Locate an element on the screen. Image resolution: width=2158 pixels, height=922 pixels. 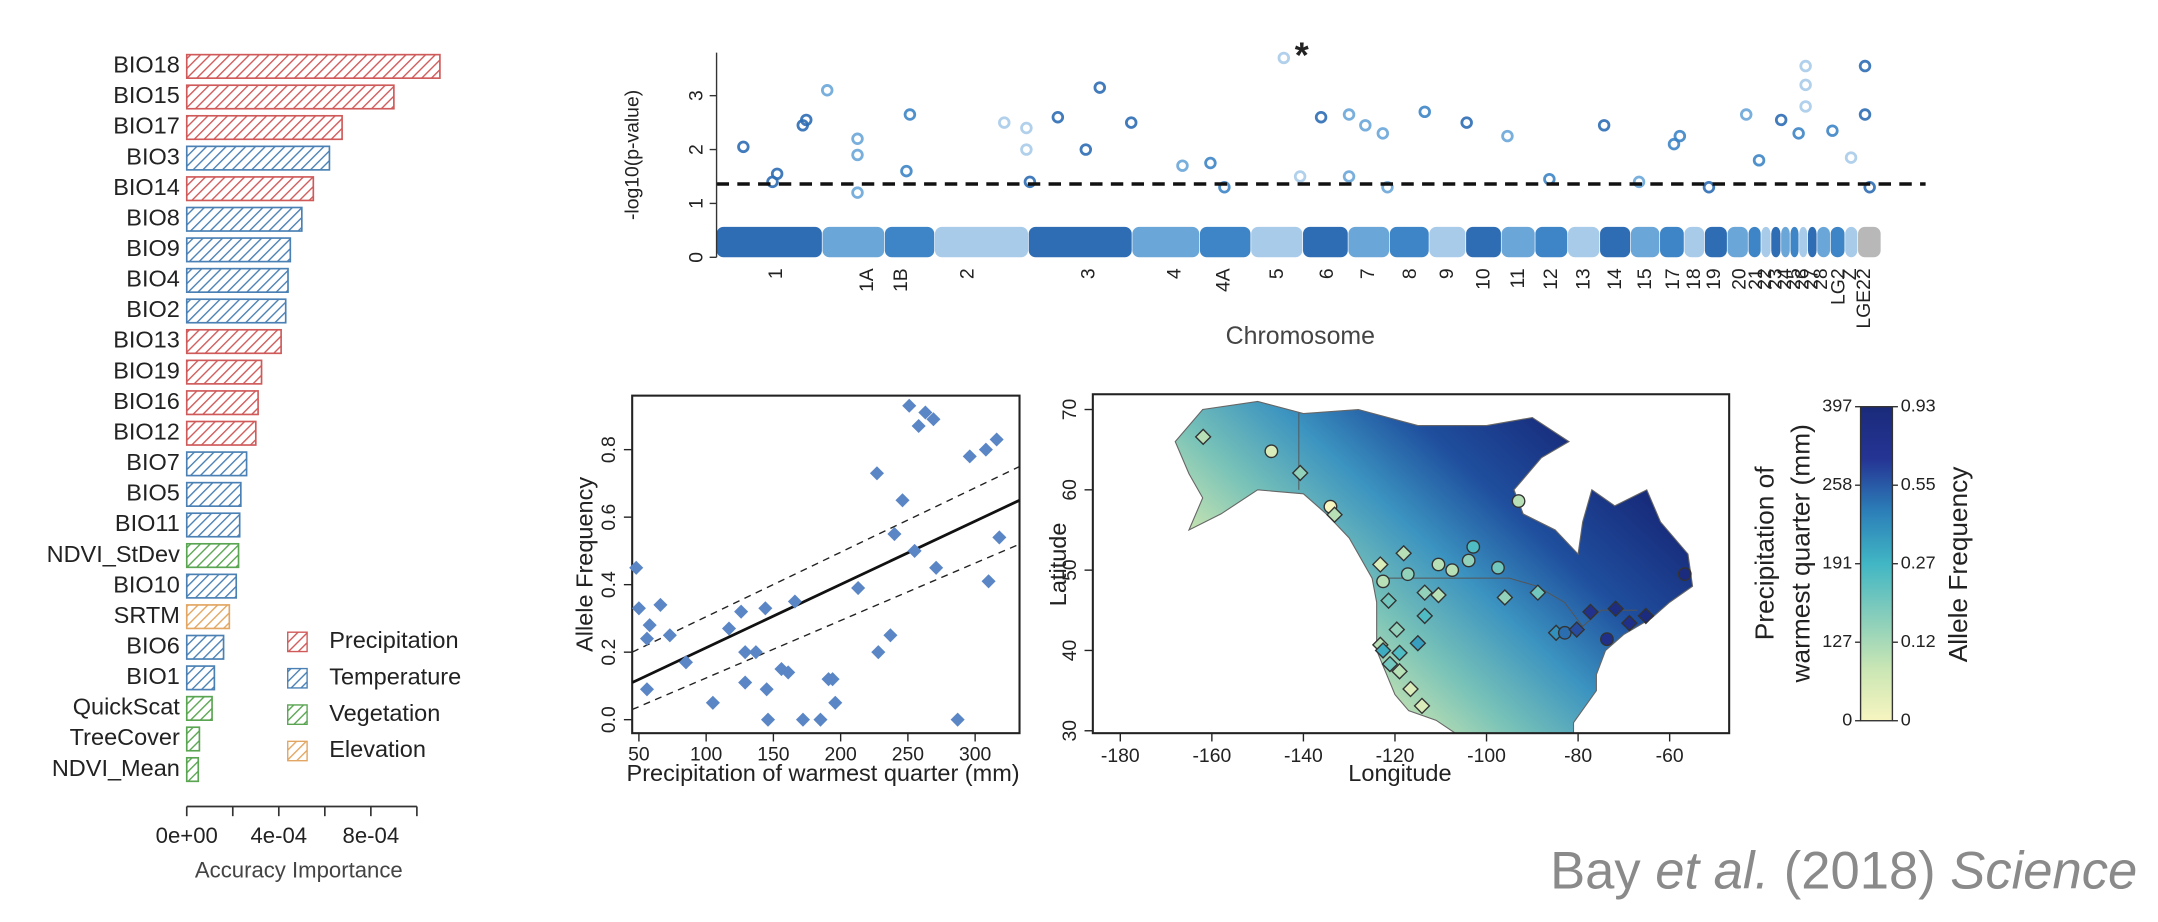
category-label: BIO12 is located at coordinates (146, 431).